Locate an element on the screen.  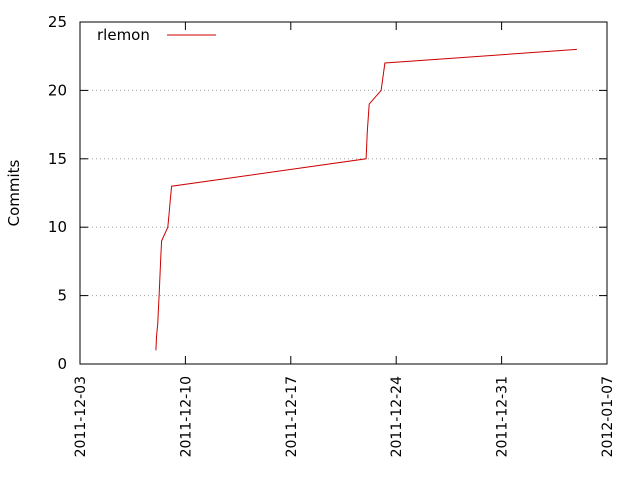
tick-label-y-10: 10 is located at coordinates (57, 227).